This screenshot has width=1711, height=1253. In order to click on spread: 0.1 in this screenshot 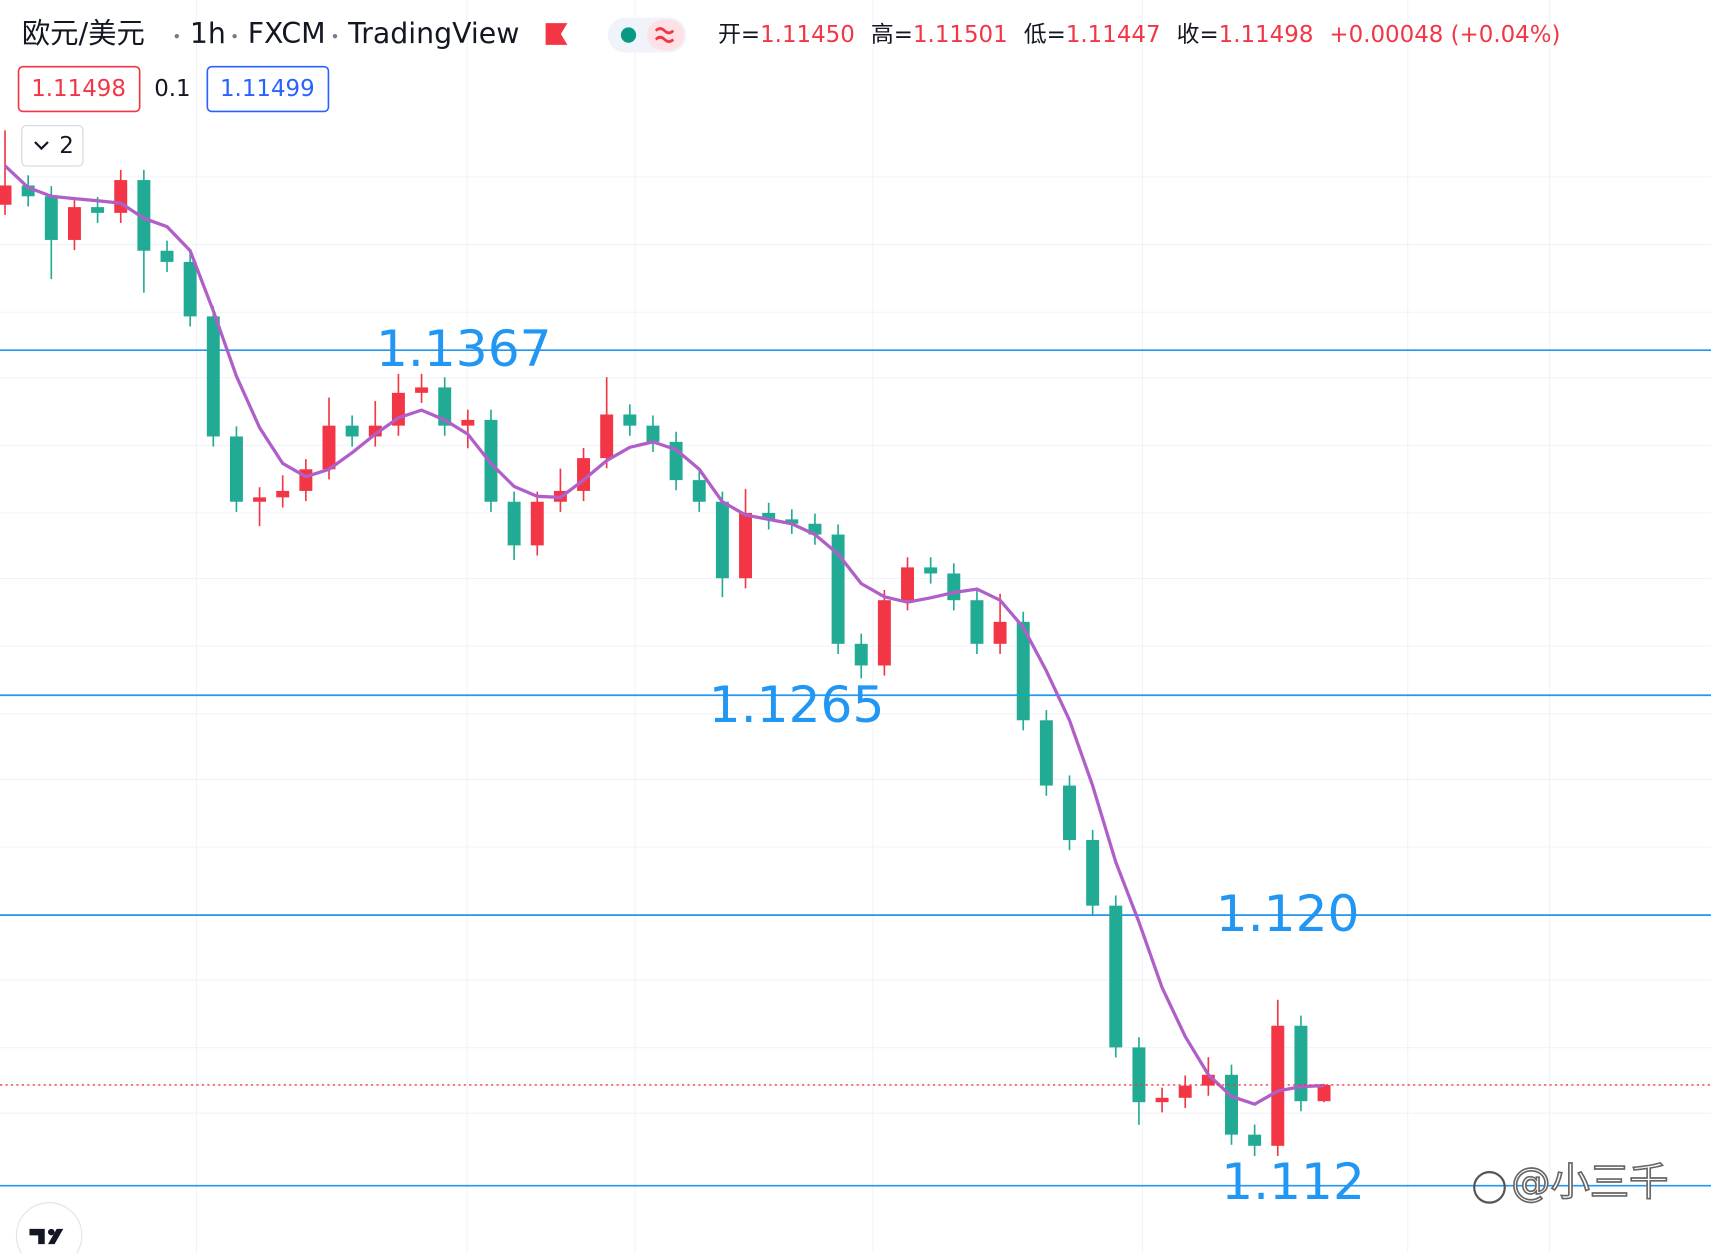, I will do `click(172, 89)`.